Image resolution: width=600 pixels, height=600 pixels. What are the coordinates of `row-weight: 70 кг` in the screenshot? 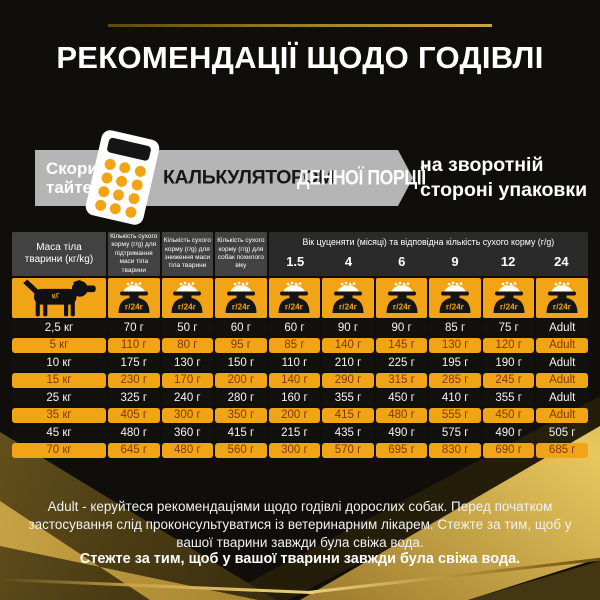 It's located at (59, 450).